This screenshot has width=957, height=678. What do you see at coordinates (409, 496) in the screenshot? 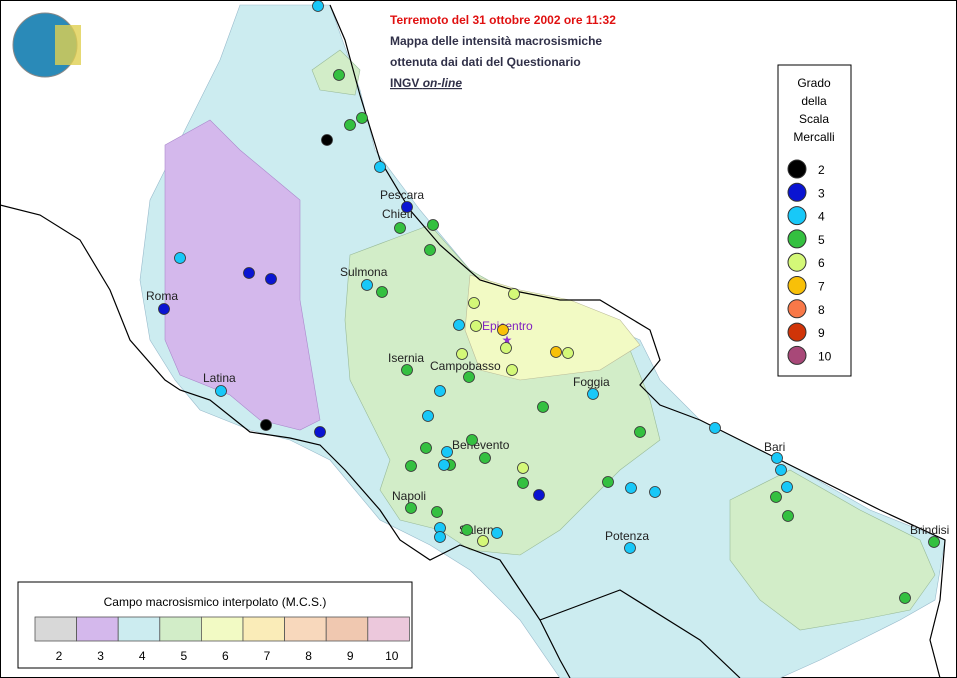
I see `place-label: Napoli` at bounding box center [409, 496].